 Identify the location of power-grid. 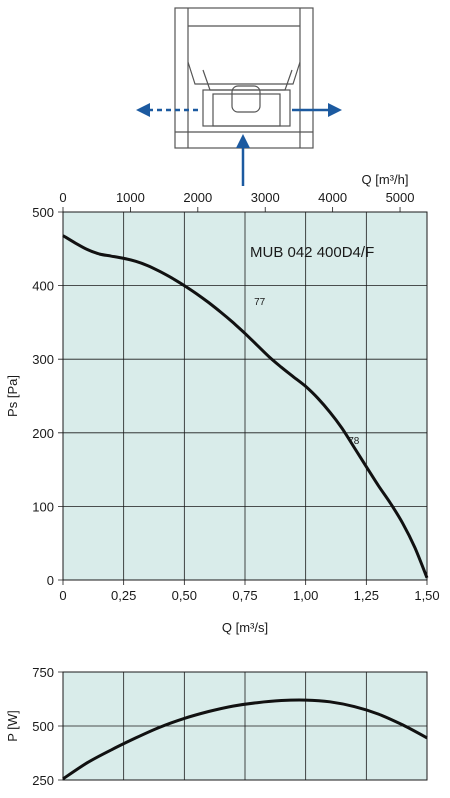
(243, 726).